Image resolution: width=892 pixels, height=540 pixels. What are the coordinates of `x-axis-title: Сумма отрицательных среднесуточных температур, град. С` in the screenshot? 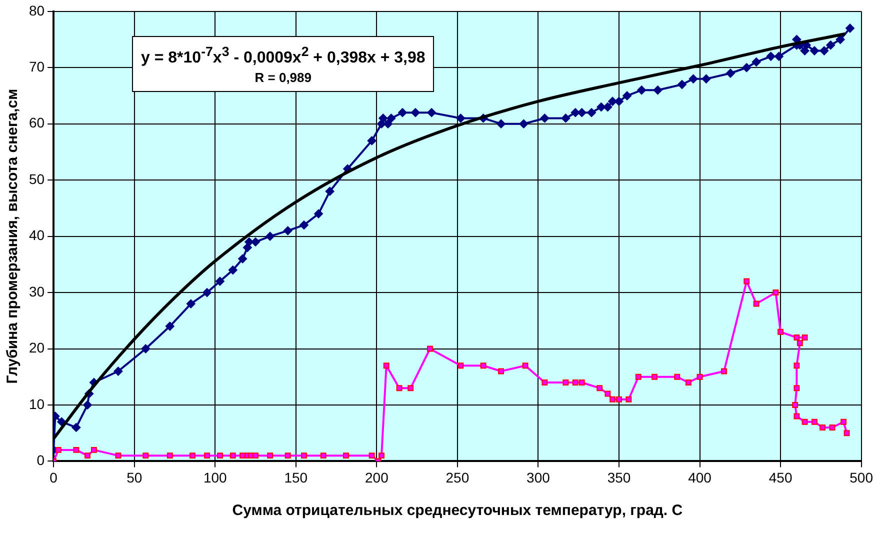 It's located at (457, 511).